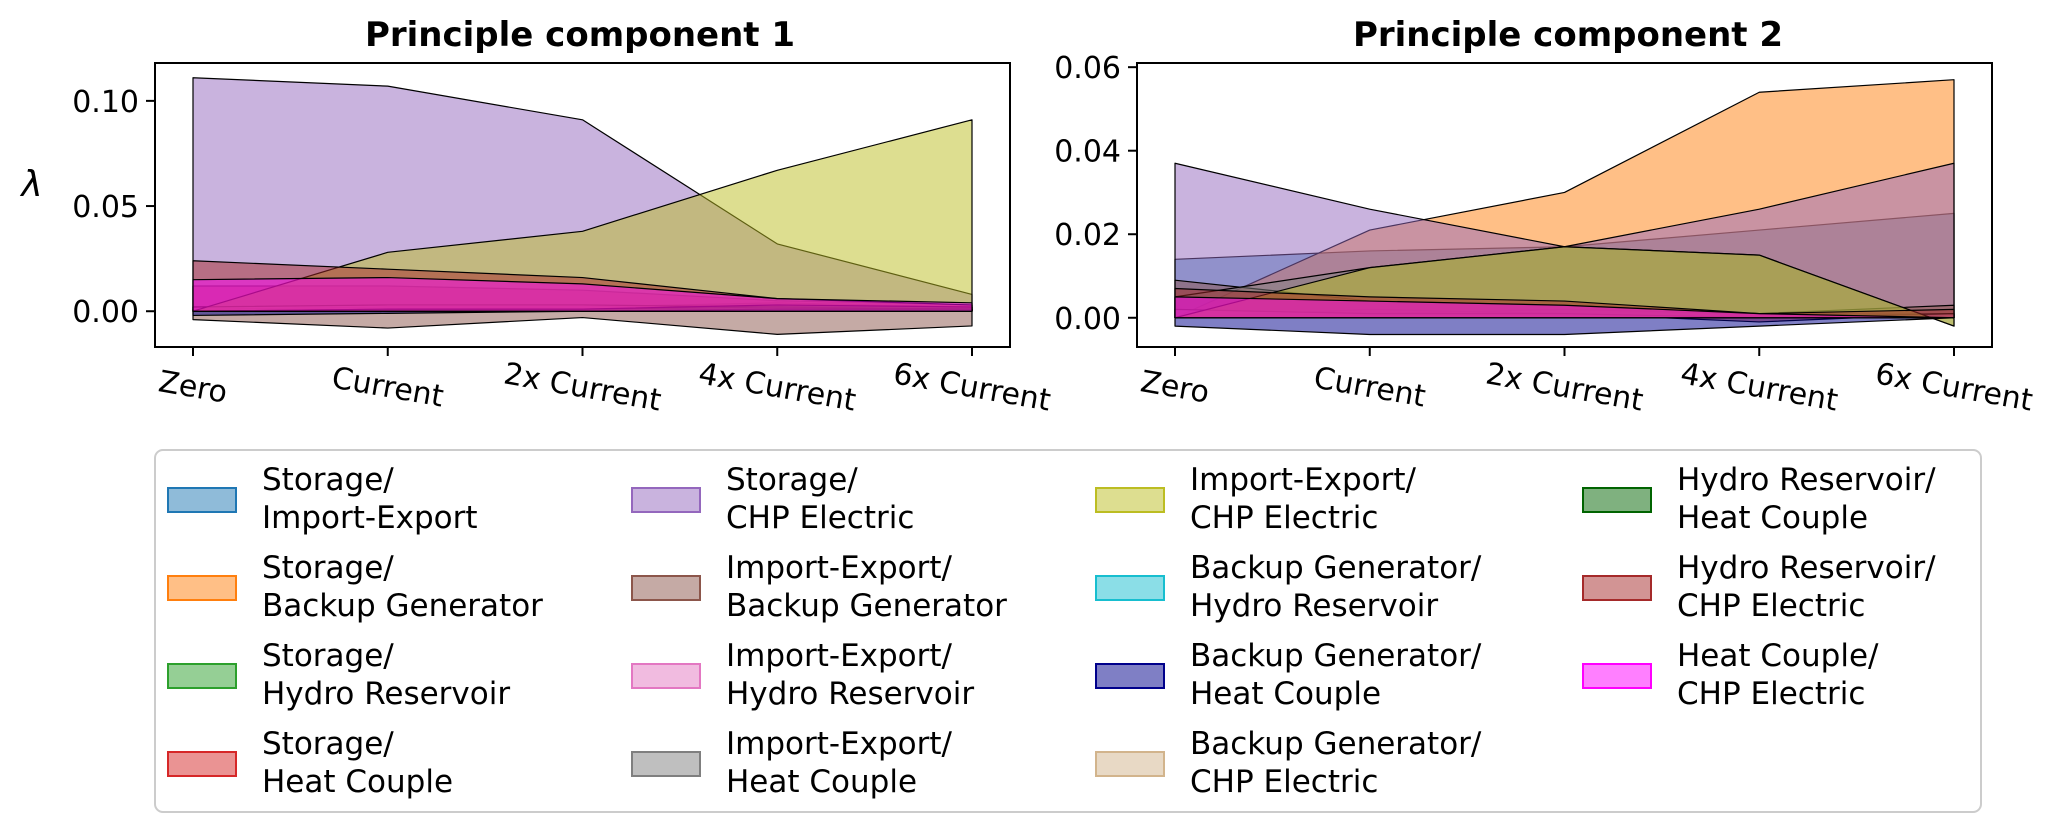 This screenshot has height=828, width=2052. What do you see at coordinates (1087, 152) in the screenshot?
I see `y-tick-label: 0.04` at bounding box center [1087, 152].